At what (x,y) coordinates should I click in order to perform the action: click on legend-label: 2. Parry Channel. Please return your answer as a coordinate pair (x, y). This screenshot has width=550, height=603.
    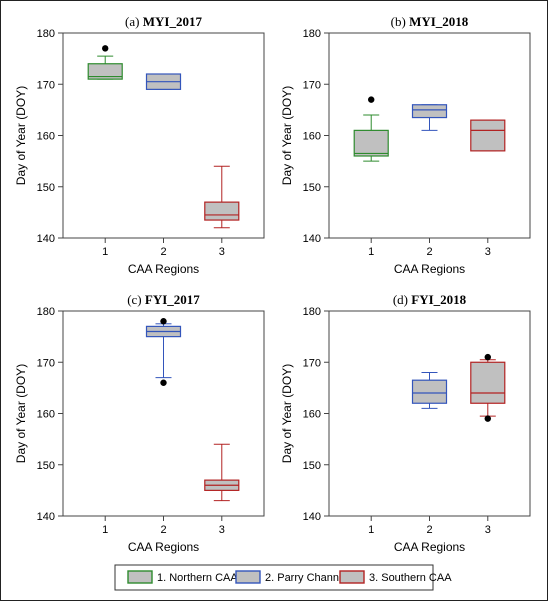
    Looking at the image, I should click on (306, 578).